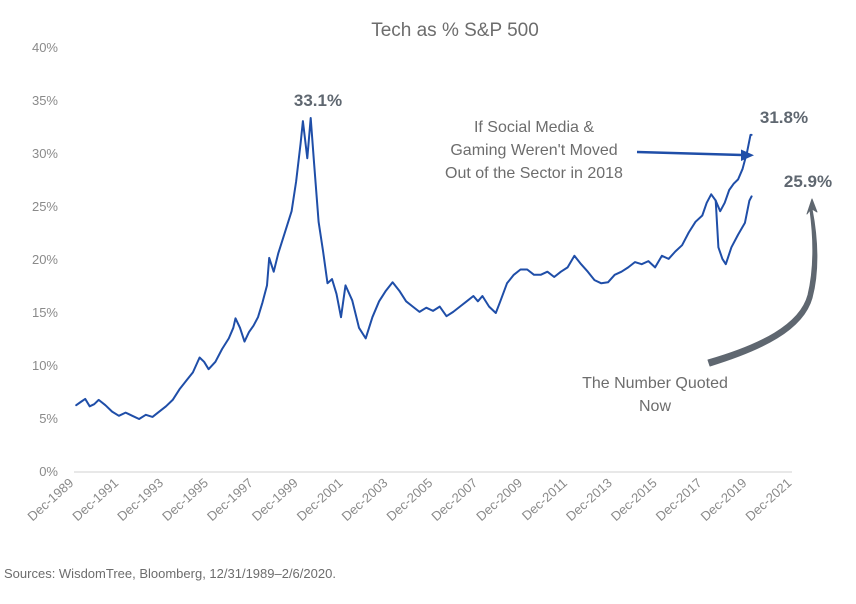 The height and width of the screenshot is (604, 856). Describe the element at coordinates (455, 30) in the screenshot. I see `chart-title: Tech as % S&P 500` at that location.